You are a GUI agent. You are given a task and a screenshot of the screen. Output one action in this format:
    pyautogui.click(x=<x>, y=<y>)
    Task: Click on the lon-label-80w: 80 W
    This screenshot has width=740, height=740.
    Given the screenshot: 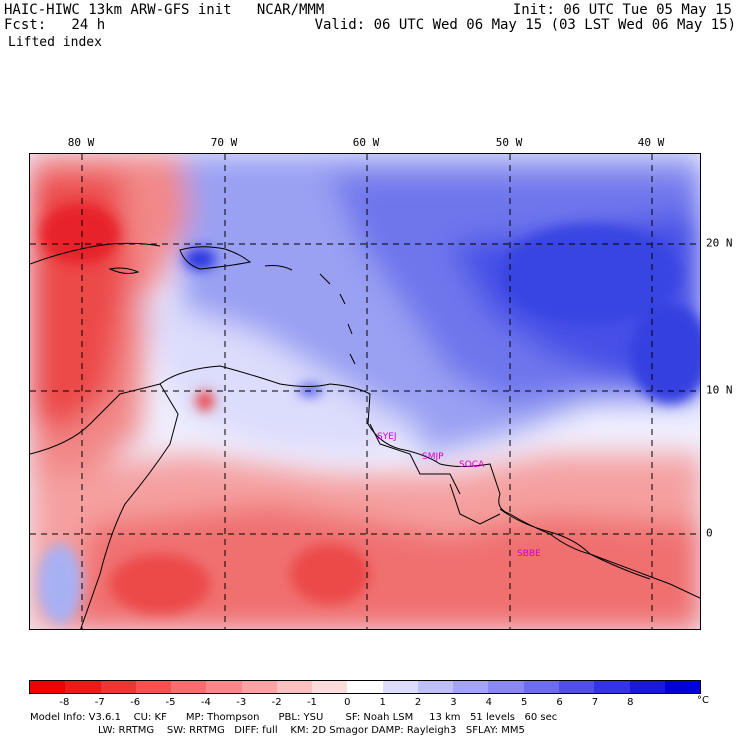 What is the action you would take?
    pyautogui.click(x=81, y=142)
    